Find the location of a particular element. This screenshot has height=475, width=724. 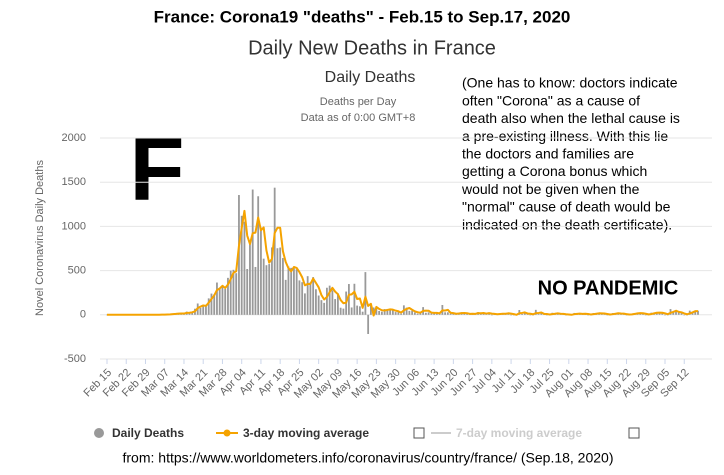

annotation-line: often "Corona" as a cause of is located at coordinates (551, 100).